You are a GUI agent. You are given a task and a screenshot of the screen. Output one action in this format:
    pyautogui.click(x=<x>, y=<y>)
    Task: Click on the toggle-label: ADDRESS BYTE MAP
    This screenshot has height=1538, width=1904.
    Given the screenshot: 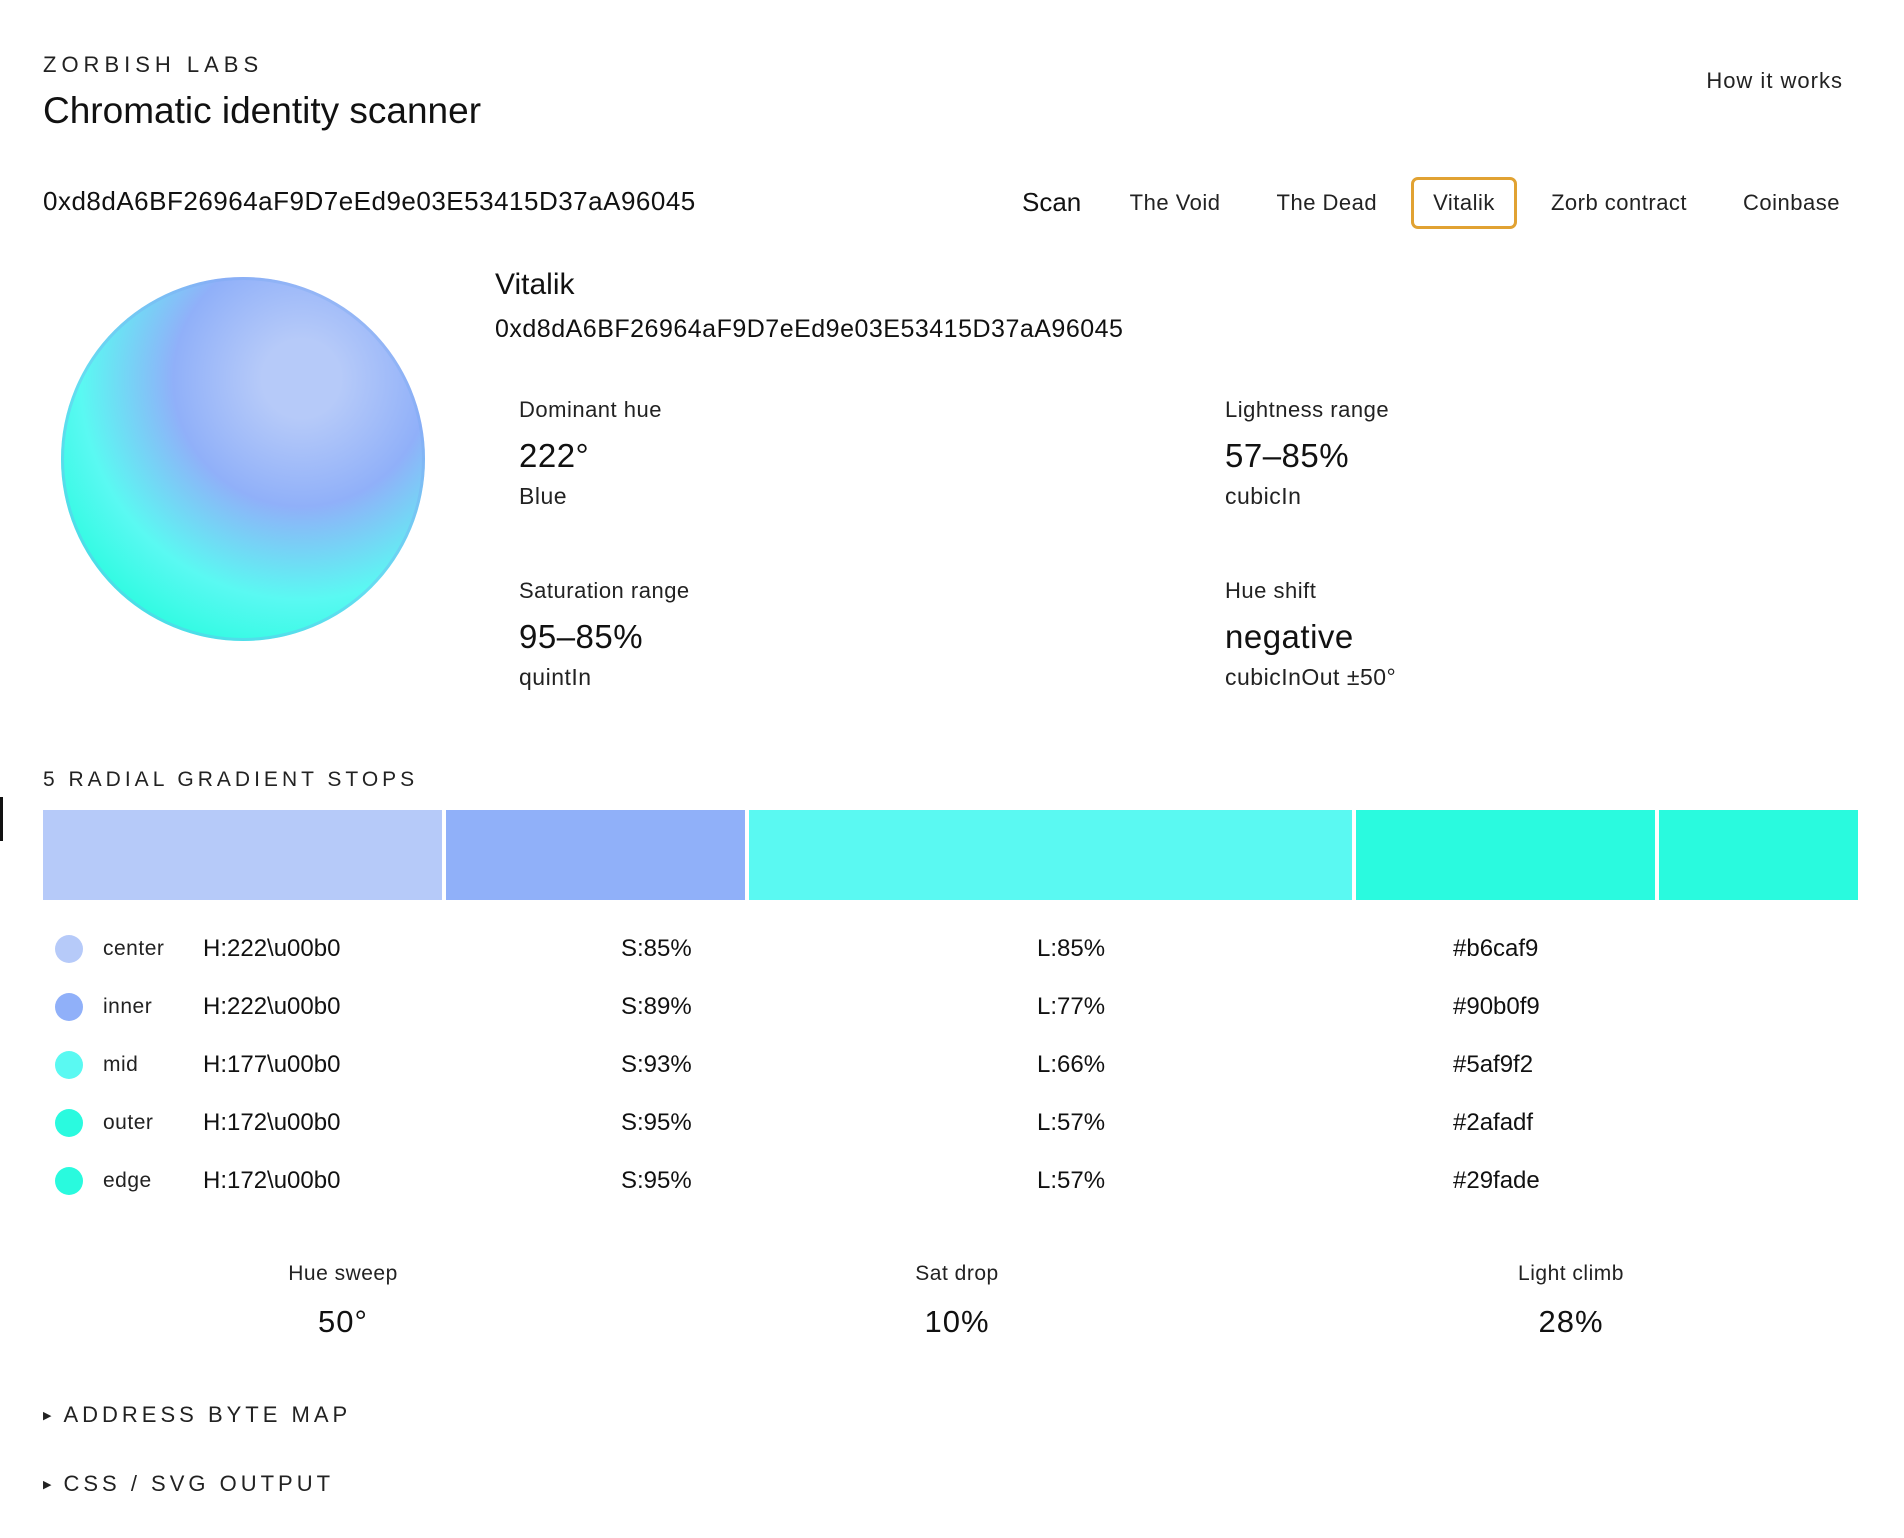 What is the action you would take?
    pyautogui.click(x=207, y=1414)
    